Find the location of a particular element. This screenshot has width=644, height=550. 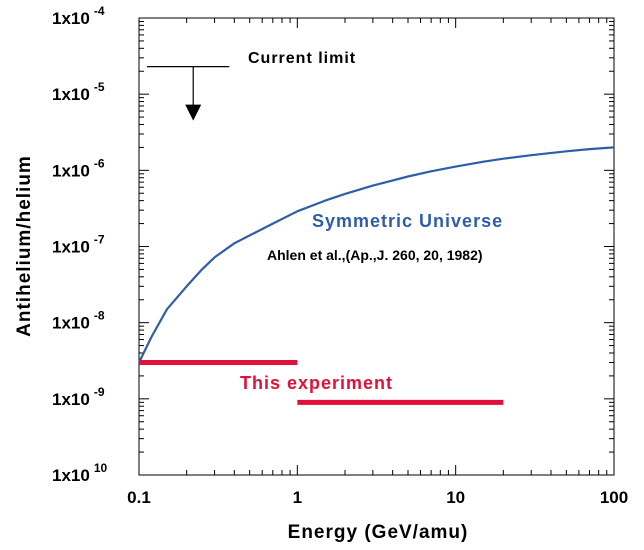

experiment-limits is located at coordinates (321, 382).